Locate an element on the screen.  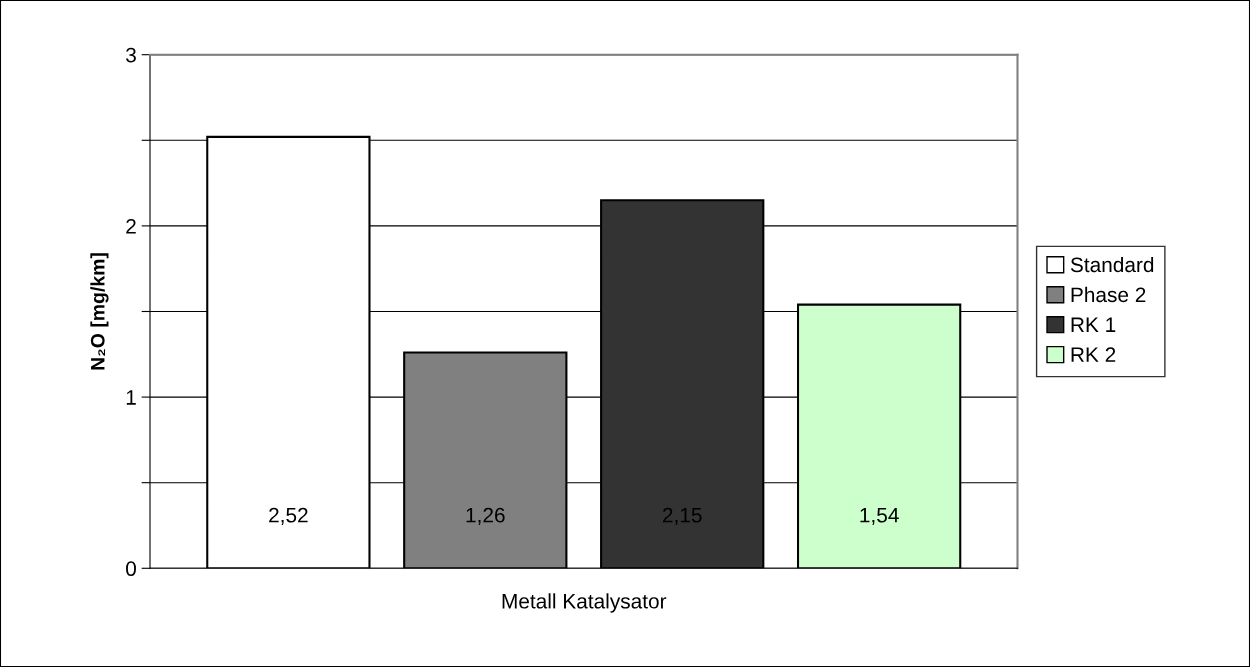
legend-label: Standard is located at coordinates (1112, 264).